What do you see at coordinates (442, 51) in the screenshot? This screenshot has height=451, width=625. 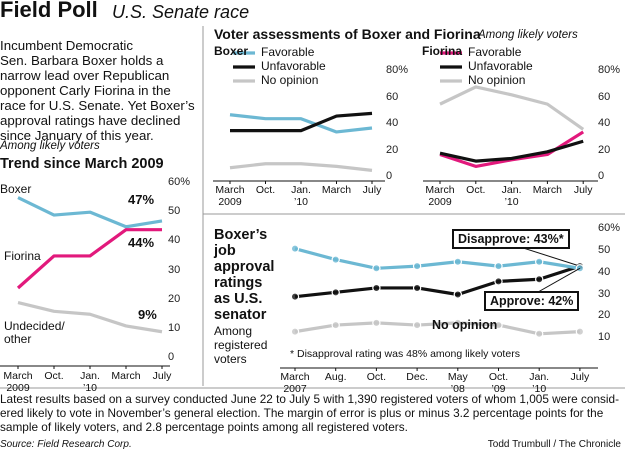 I see `chart-title: Fiorina` at bounding box center [442, 51].